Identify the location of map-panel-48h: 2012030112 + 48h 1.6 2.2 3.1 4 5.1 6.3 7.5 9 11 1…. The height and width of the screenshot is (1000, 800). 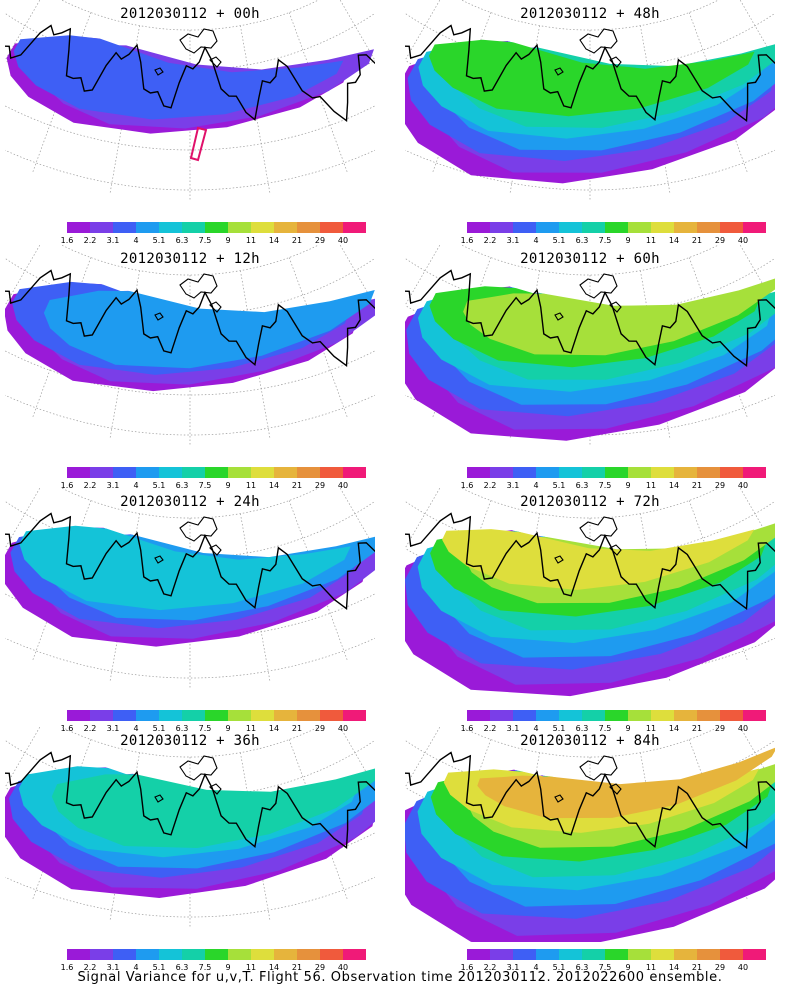
(590, 122).